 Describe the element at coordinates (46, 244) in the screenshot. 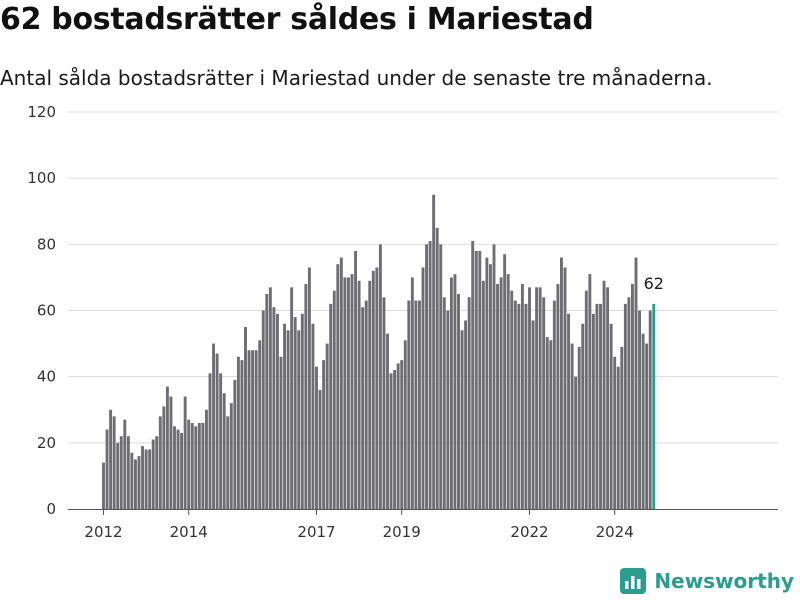

I see `y-tick-label: 80` at that location.